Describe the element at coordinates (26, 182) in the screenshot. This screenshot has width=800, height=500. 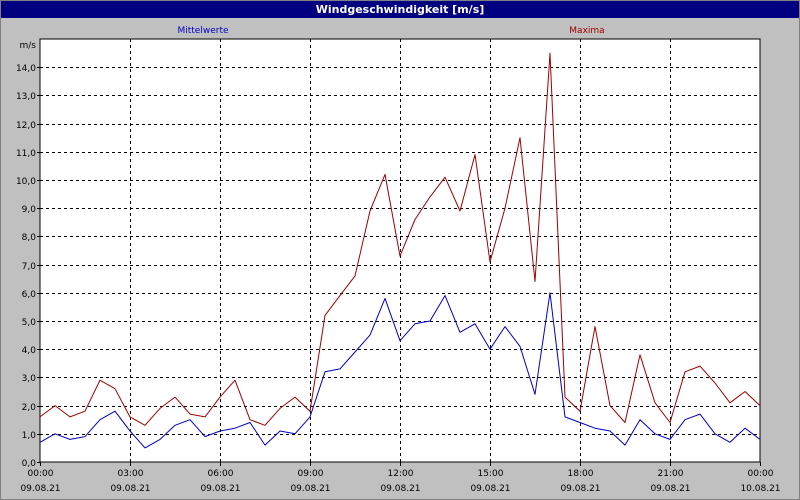
I see `y-tick-label: 10,0` at that location.